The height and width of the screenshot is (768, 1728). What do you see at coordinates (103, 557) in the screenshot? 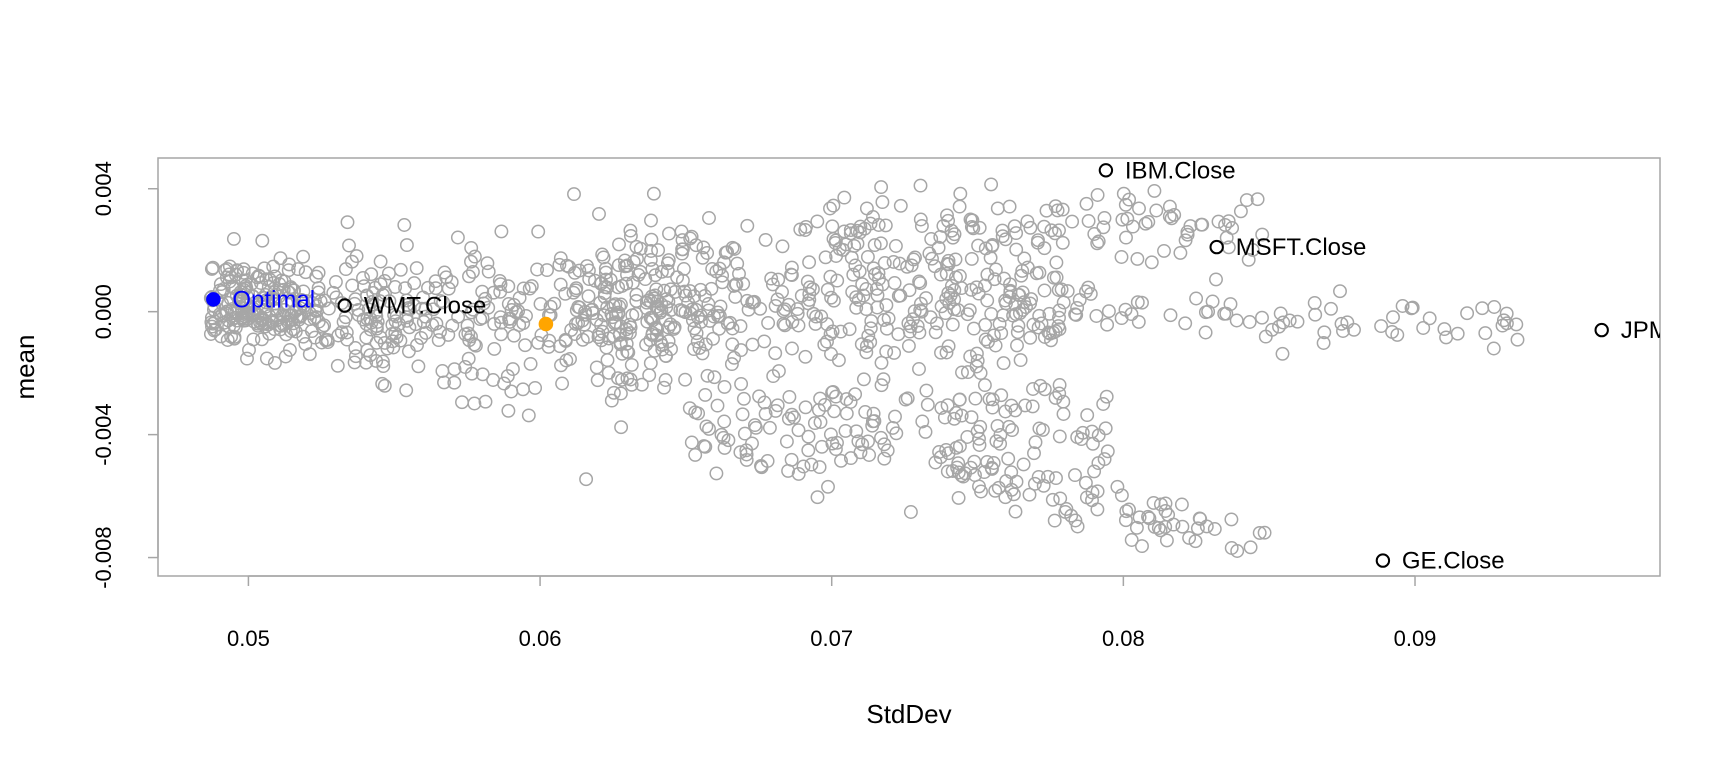
I see `y-tick-label: -0.008` at bounding box center [103, 557].